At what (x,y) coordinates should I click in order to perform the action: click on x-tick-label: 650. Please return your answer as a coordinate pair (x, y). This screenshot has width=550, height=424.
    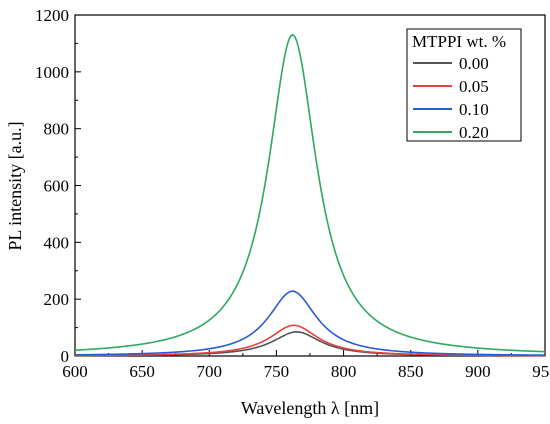
    Looking at the image, I should click on (142, 371).